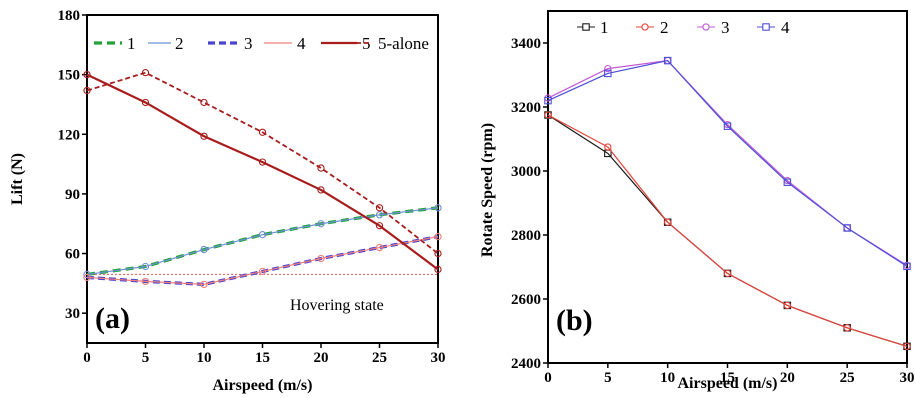 The height and width of the screenshot is (398, 915). Describe the element at coordinates (17, 179) in the screenshot. I see `y-axis-title: Lift (N)` at that location.